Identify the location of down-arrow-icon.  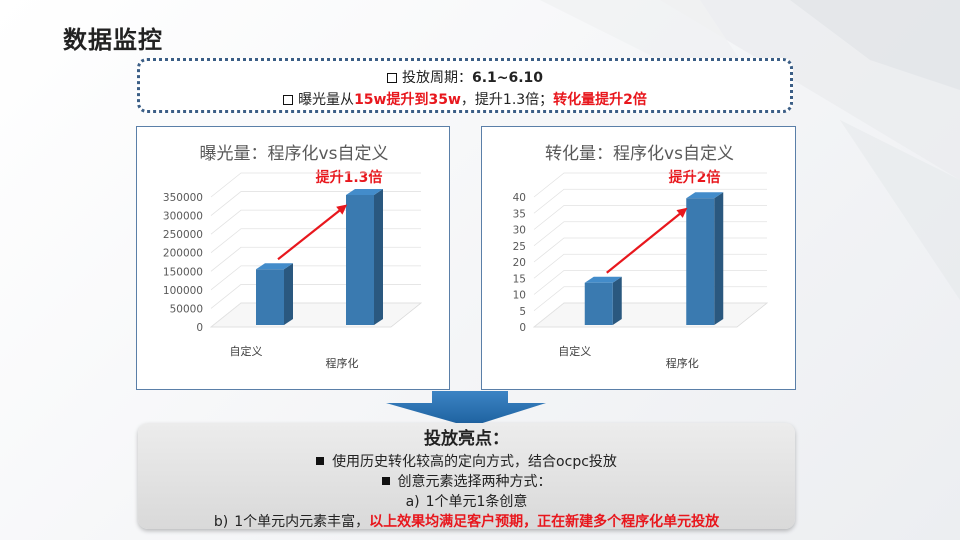
(466, 409).